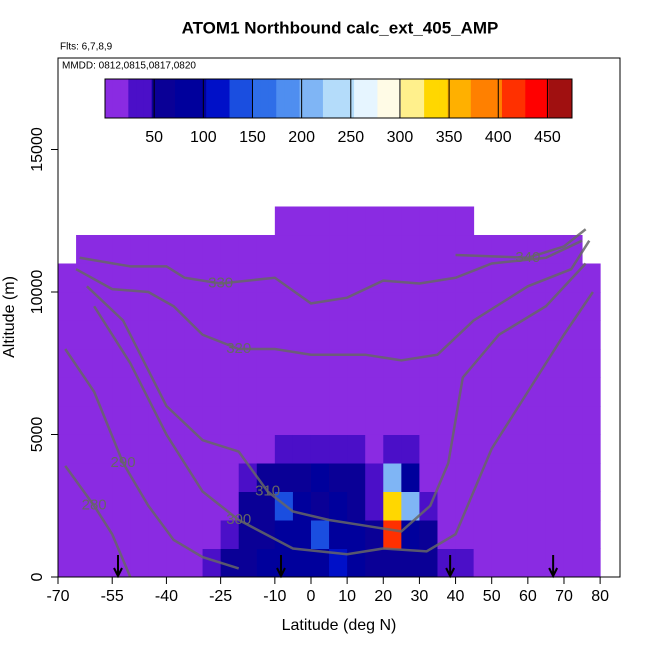 Image resolution: width=650 pixels, height=650 pixels. What do you see at coordinates (238, 348) in the screenshot?
I see `contour-label: 320` at bounding box center [238, 348].